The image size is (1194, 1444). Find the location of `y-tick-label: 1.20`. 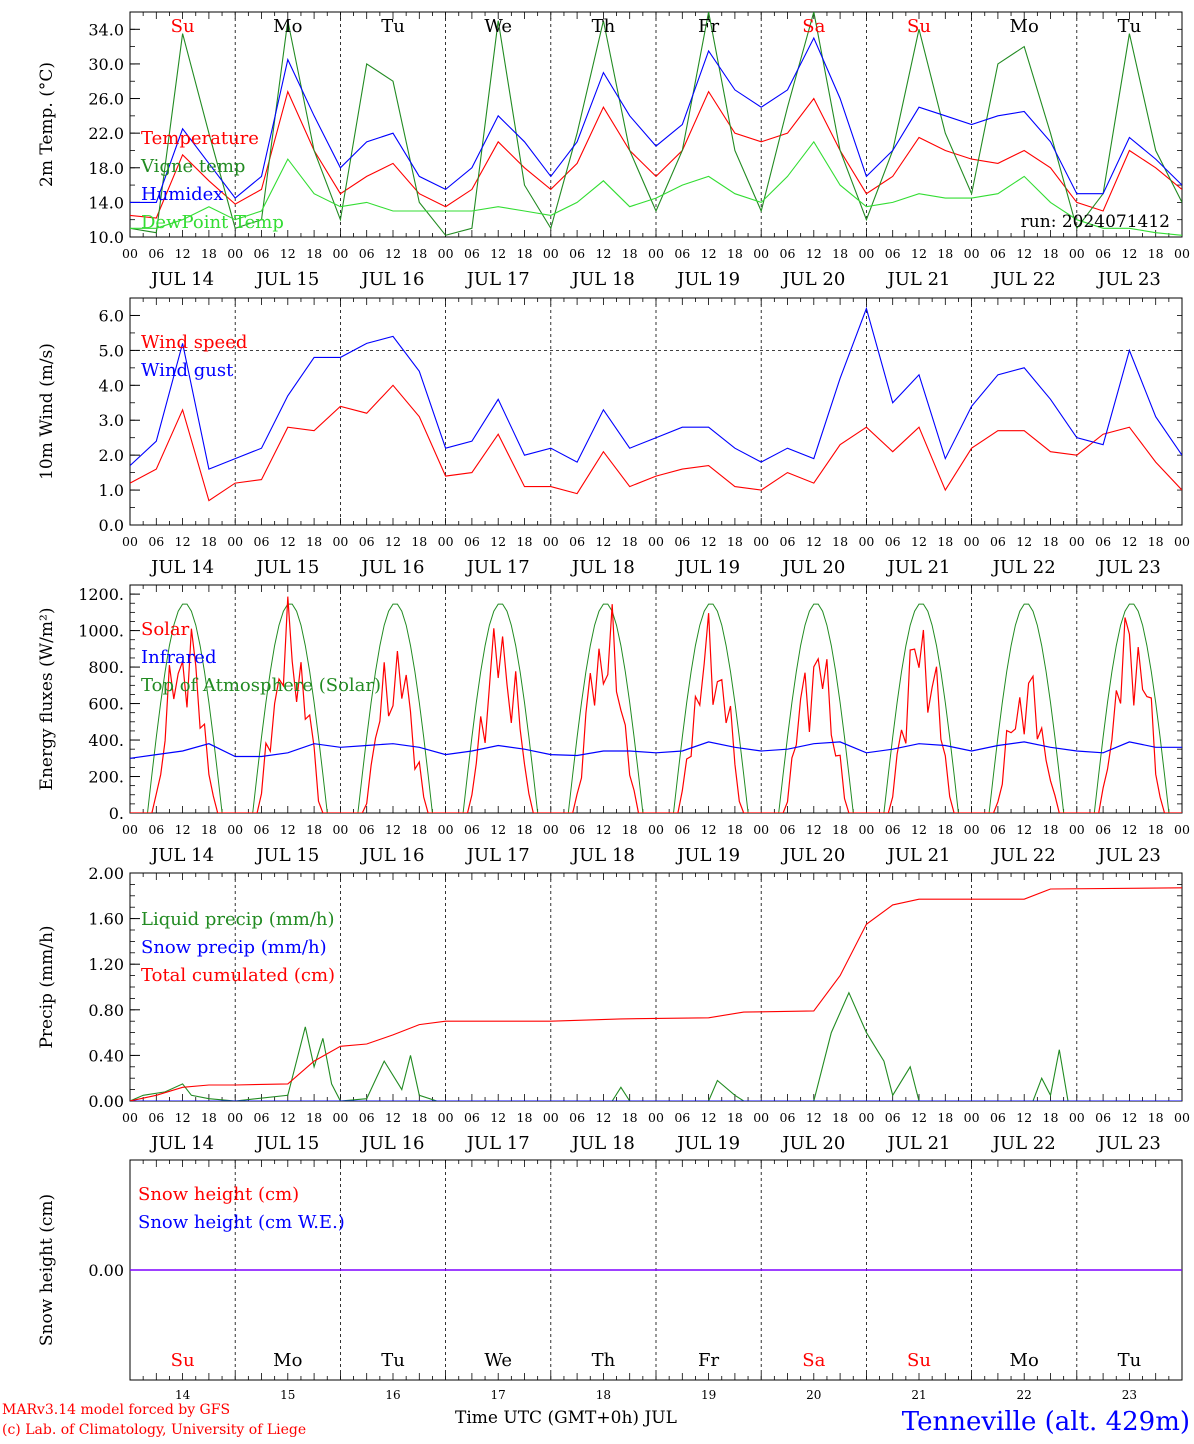

y-tick-label: 1.20 is located at coordinates (106, 964).